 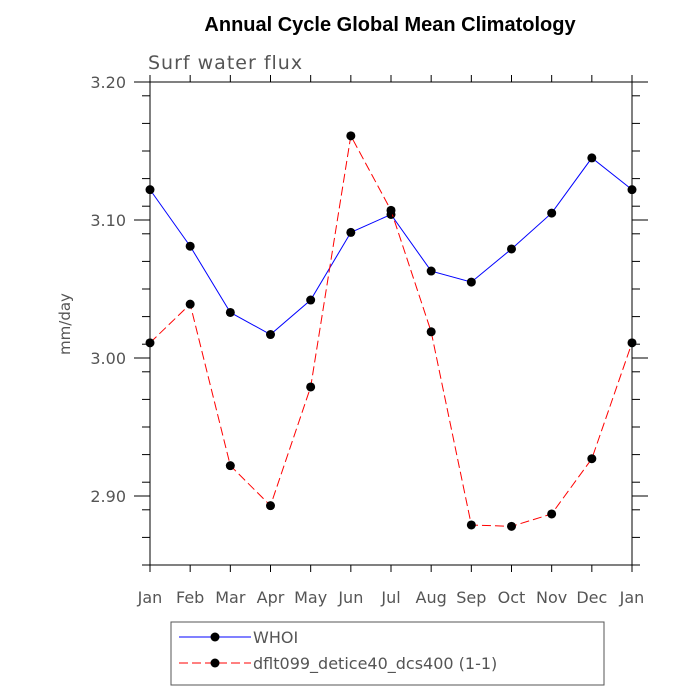 What do you see at coordinates (591, 597) in the screenshot?
I see `x-tick-label: Dec` at bounding box center [591, 597].